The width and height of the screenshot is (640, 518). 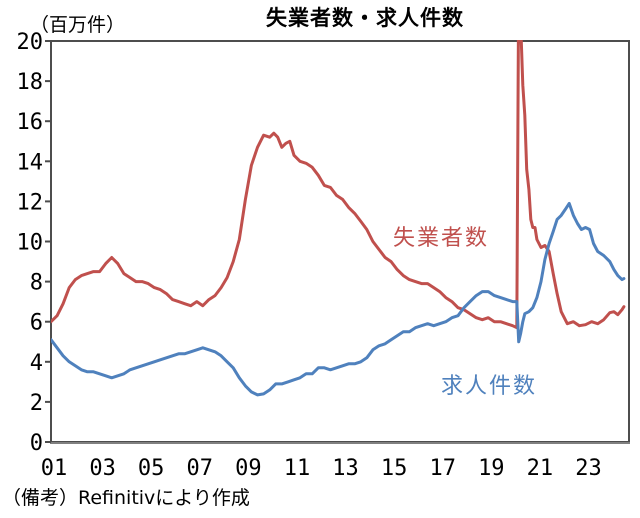 I want to click on x-tick-label: 03, so click(x=102, y=468).